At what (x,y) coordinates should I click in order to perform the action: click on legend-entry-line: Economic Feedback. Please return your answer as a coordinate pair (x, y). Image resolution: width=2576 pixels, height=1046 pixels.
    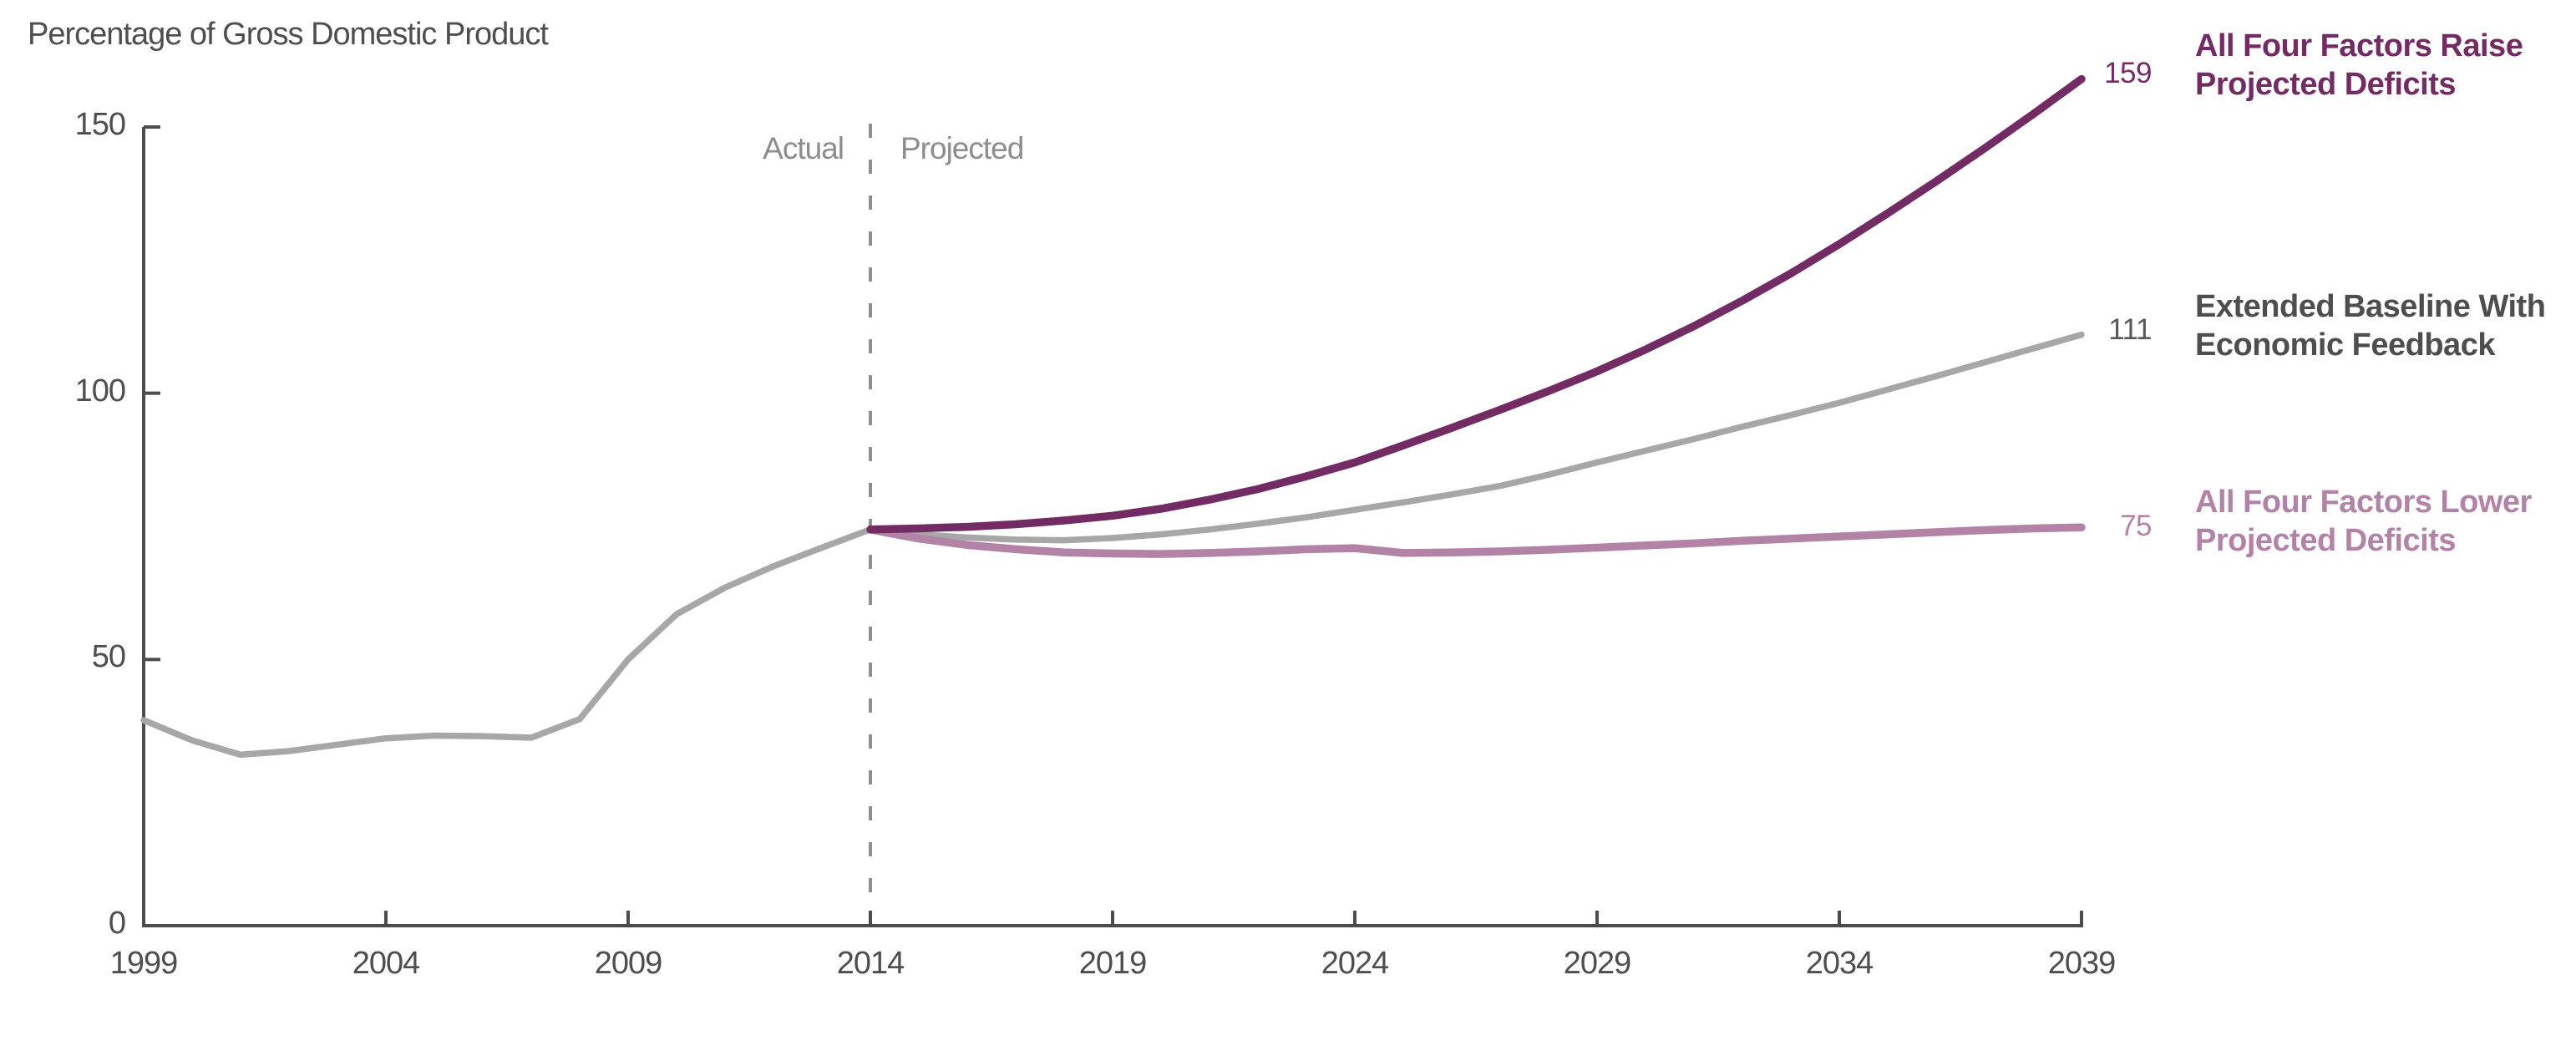
    Looking at the image, I should click on (2345, 345).